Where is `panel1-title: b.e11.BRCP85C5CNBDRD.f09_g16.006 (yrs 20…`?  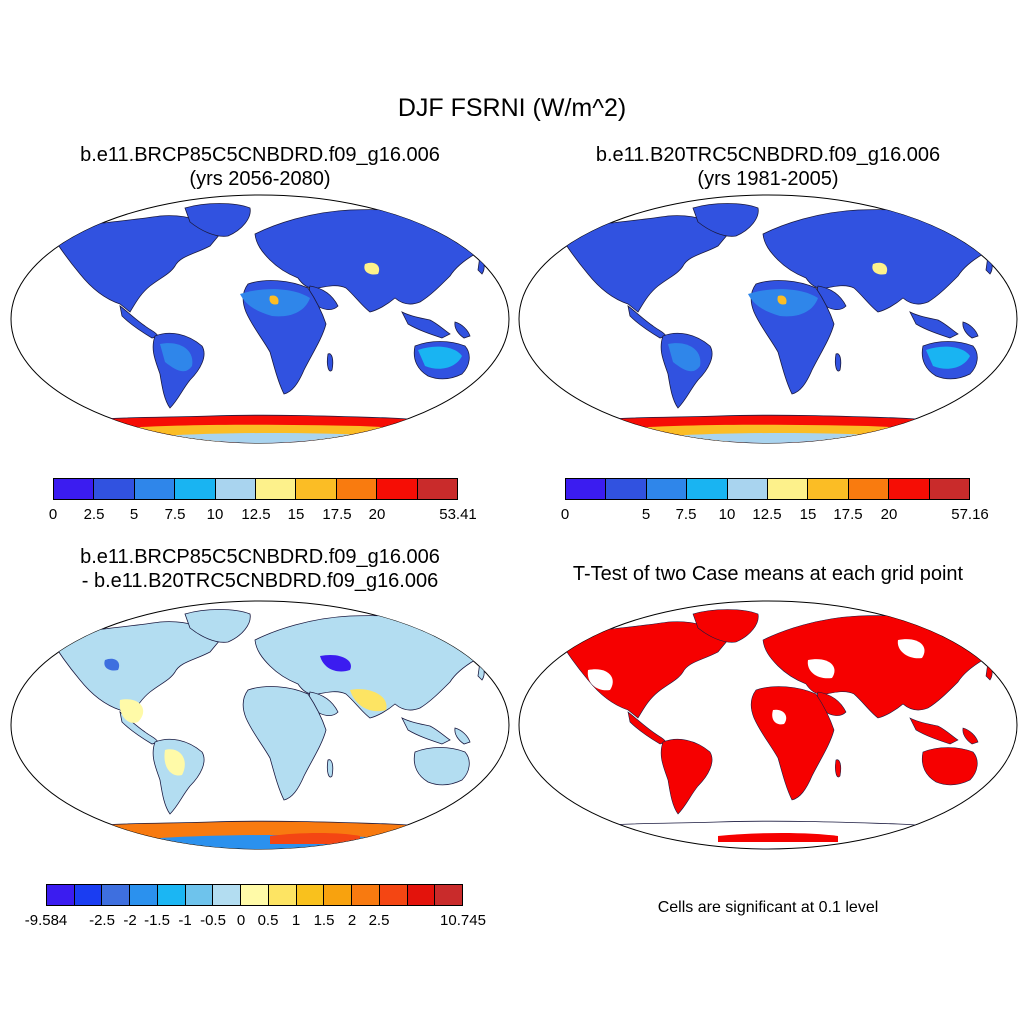 panel1-title: b.e11.BRCP85C5CNBDRD.f09_g16.006 (yrs 20… is located at coordinates (260, 167).